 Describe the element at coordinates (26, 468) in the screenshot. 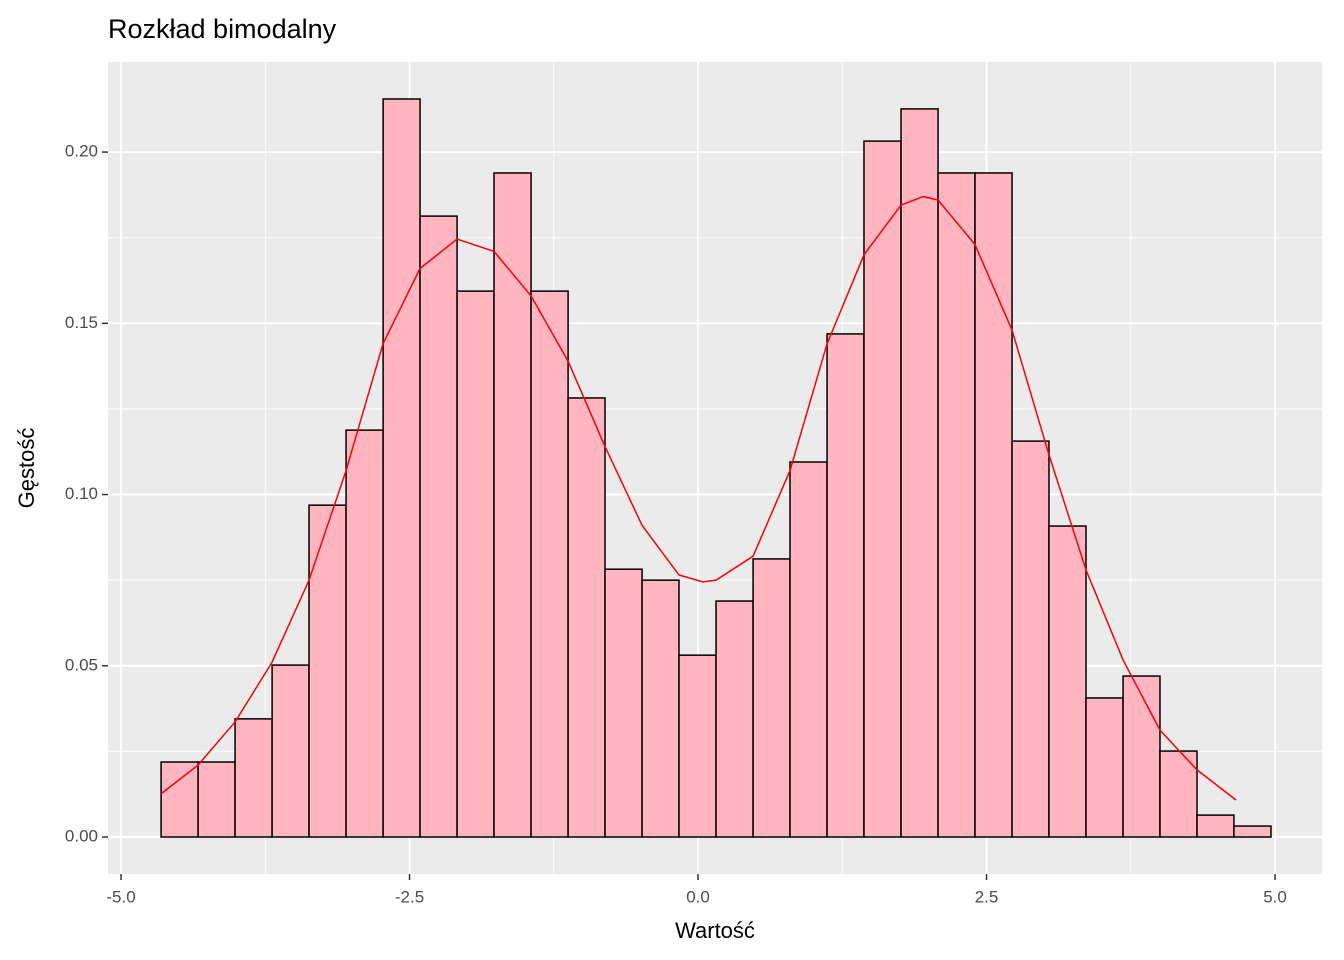

I see `y-axis-label: Gęstość` at that location.